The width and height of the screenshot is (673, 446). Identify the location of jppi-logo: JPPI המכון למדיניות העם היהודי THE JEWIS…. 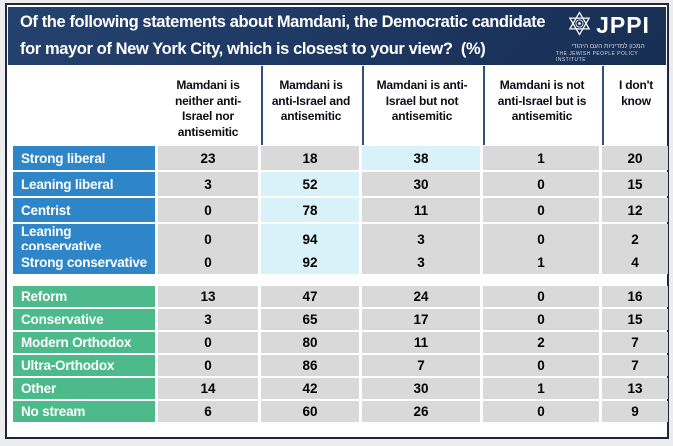
(608, 36).